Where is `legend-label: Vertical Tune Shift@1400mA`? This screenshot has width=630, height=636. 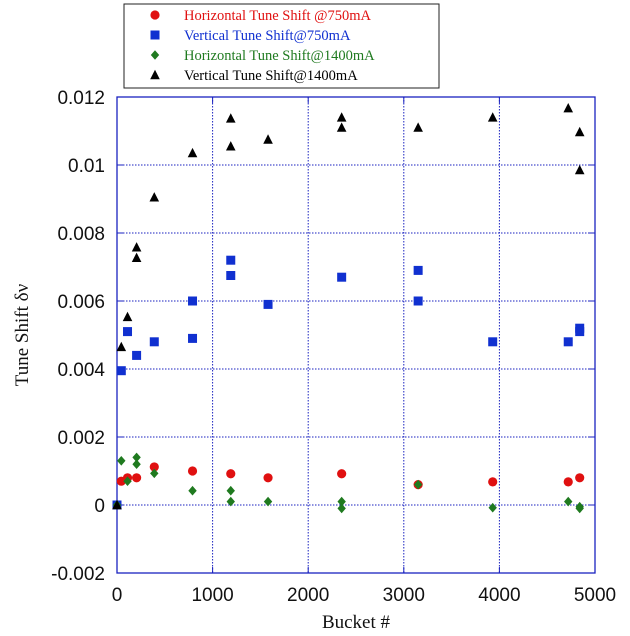 legend-label: Vertical Tune Shift@1400mA is located at coordinates (271, 76).